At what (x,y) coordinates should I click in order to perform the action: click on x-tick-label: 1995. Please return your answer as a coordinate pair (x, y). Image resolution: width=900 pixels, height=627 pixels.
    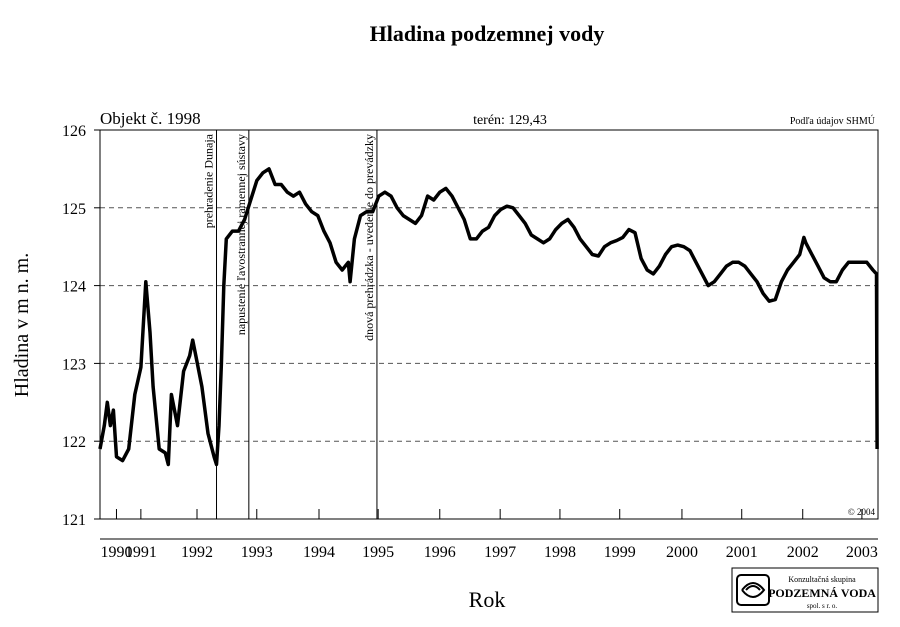
    Looking at the image, I should click on (378, 552).